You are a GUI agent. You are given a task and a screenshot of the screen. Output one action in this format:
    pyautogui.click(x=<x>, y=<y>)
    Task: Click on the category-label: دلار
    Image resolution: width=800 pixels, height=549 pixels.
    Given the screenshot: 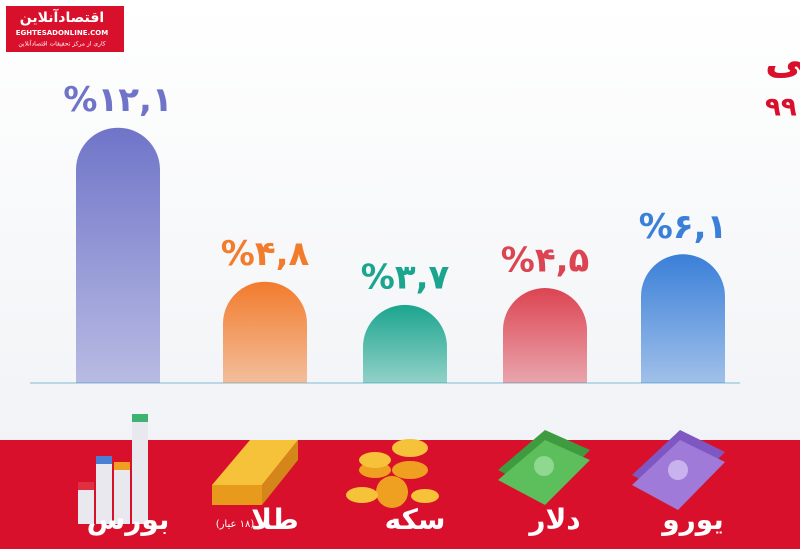 What is the action you would take?
    pyautogui.click(x=553, y=519)
    